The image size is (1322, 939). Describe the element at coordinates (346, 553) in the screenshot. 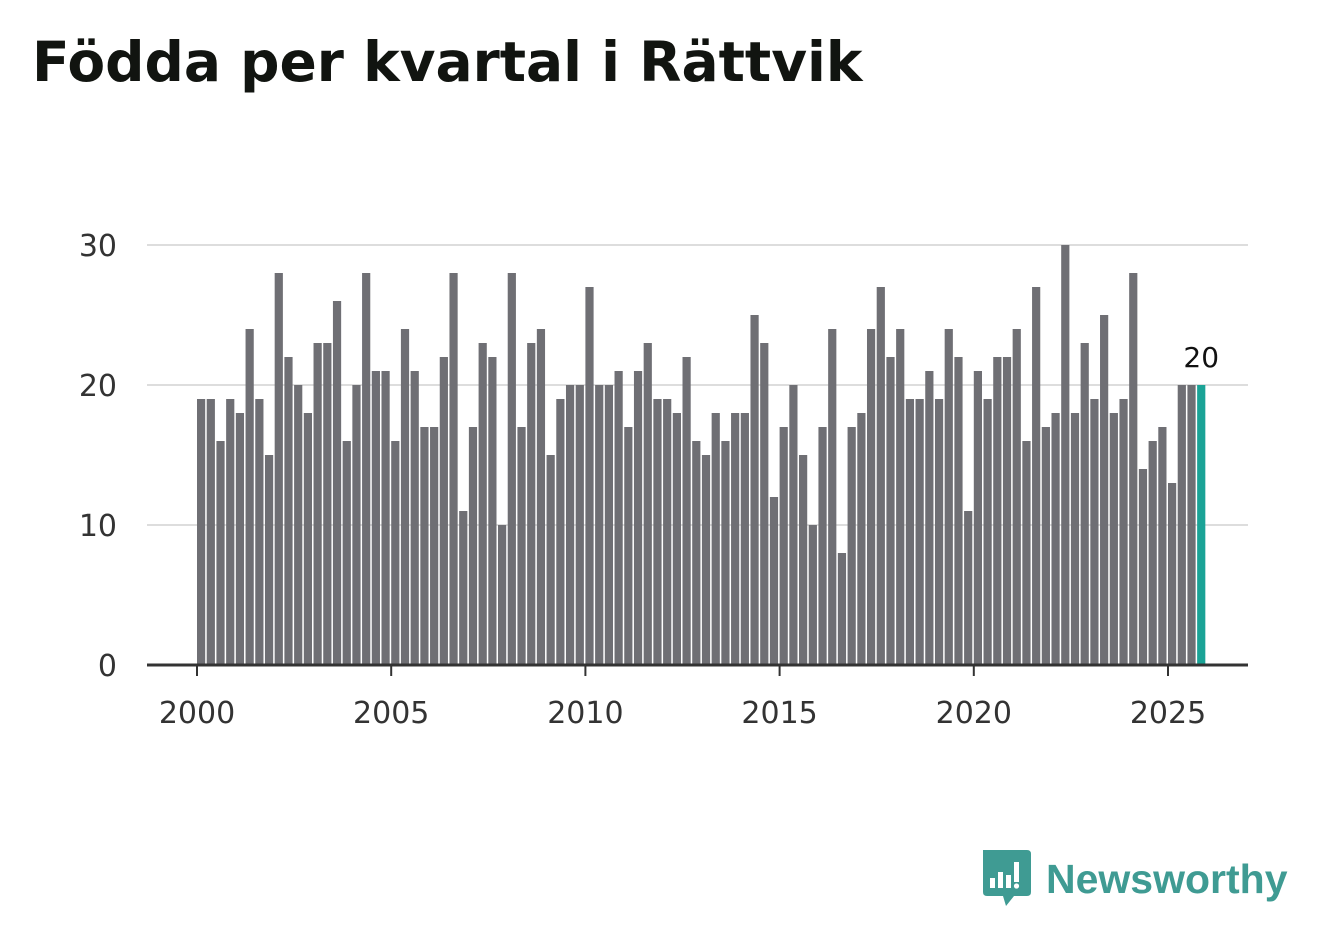

I see `bar-2003-Q4` at that location.